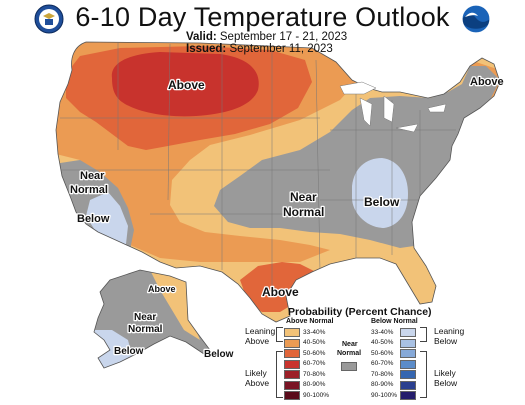  I want to click on legend-above-range: 90-100%, so click(316, 395).